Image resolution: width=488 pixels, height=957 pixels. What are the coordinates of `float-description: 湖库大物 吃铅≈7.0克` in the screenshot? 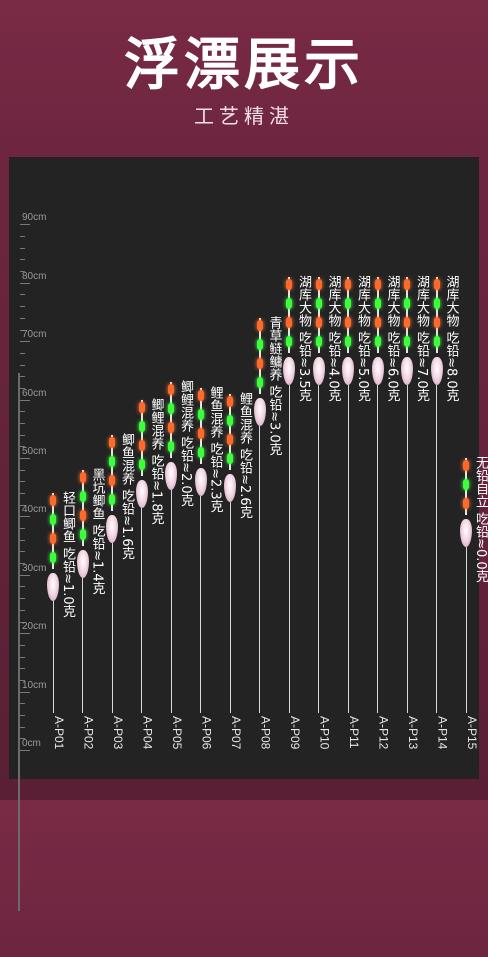 It's located at (421, 338).